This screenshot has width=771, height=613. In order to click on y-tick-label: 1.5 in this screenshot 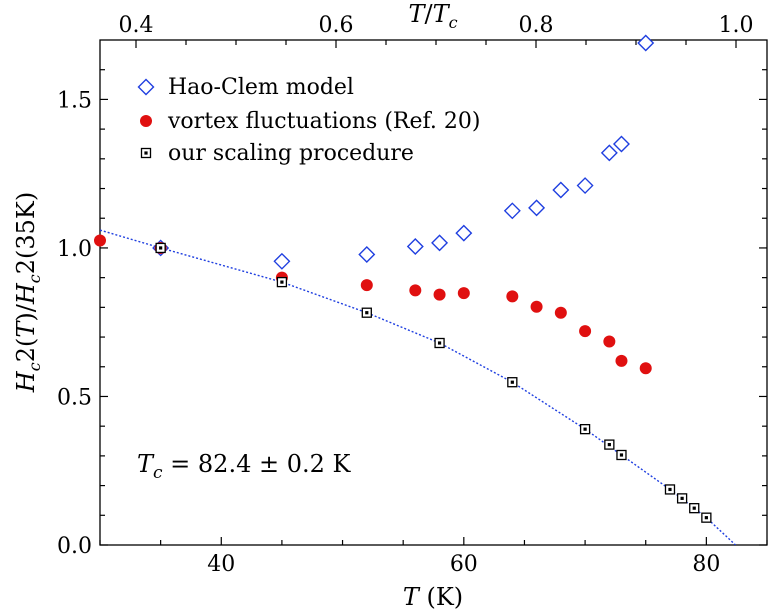, I will do `click(74, 100)`.